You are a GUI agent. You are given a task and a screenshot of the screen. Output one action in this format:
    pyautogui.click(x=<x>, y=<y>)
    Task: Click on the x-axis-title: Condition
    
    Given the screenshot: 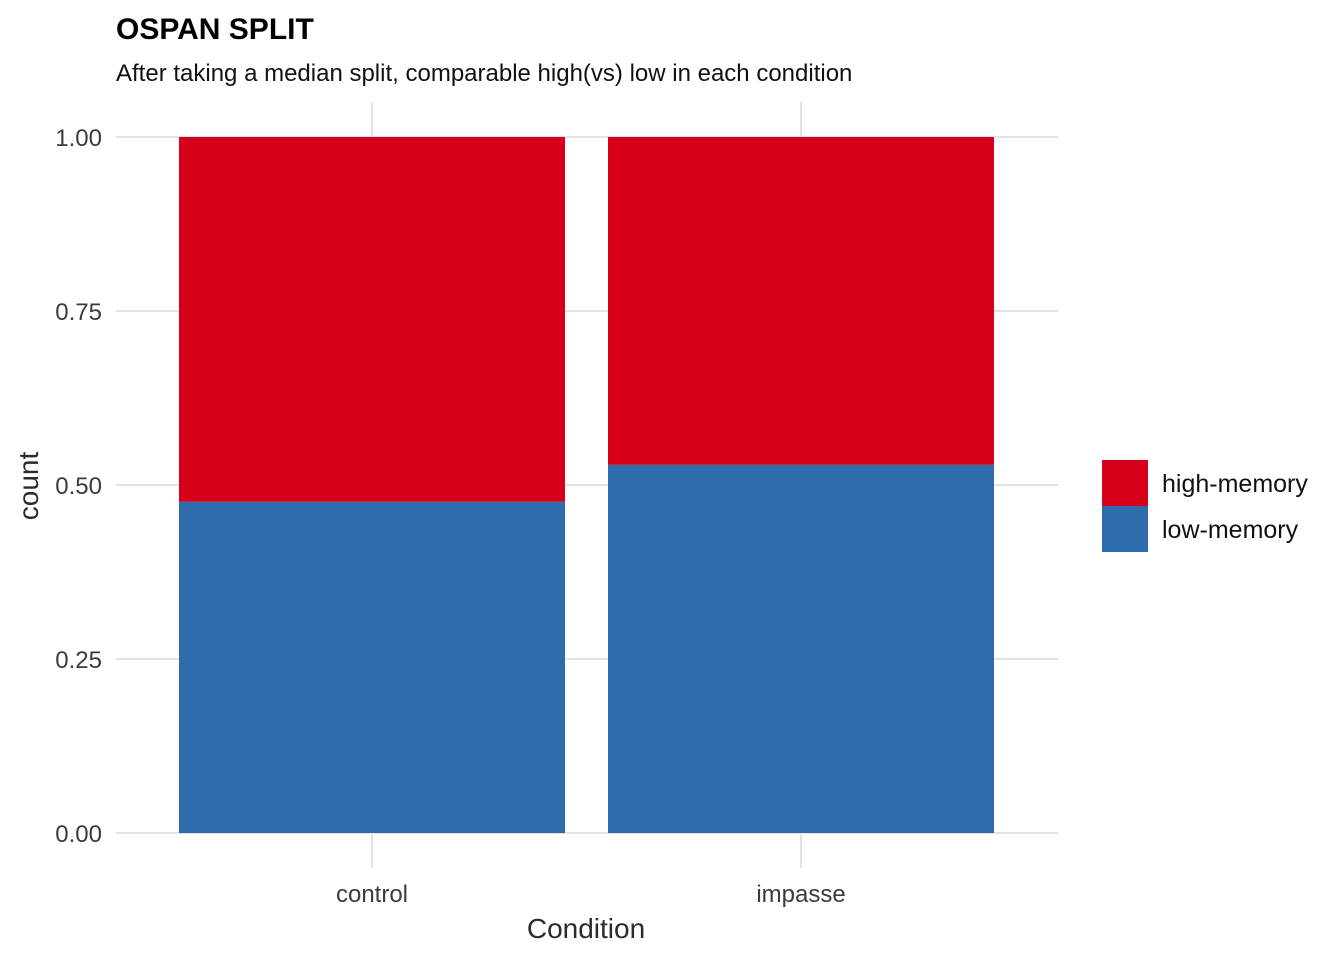 What is the action you would take?
    pyautogui.click(x=586, y=928)
    